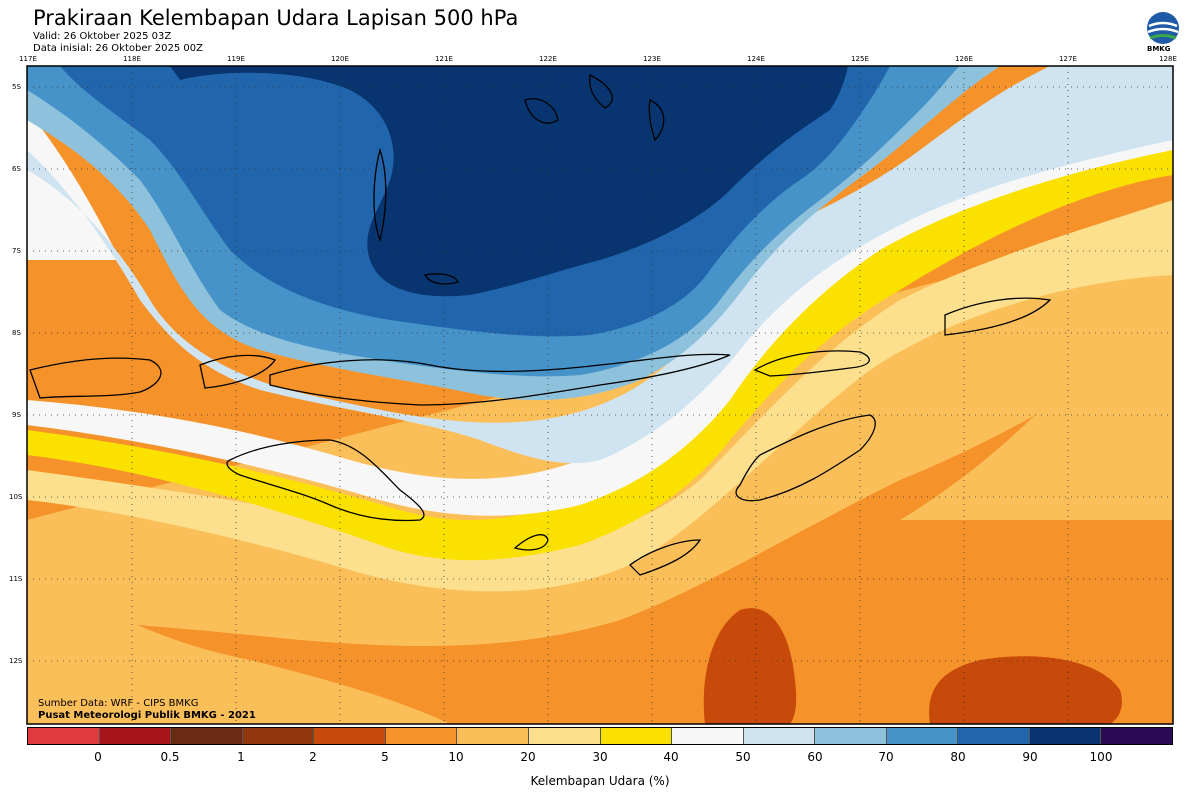 This screenshot has height=800, width=1200. Describe the element at coordinates (118, 703) in the screenshot. I see `data-source-credit: Sumber Data: WRF - CIPS BMKG` at that location.